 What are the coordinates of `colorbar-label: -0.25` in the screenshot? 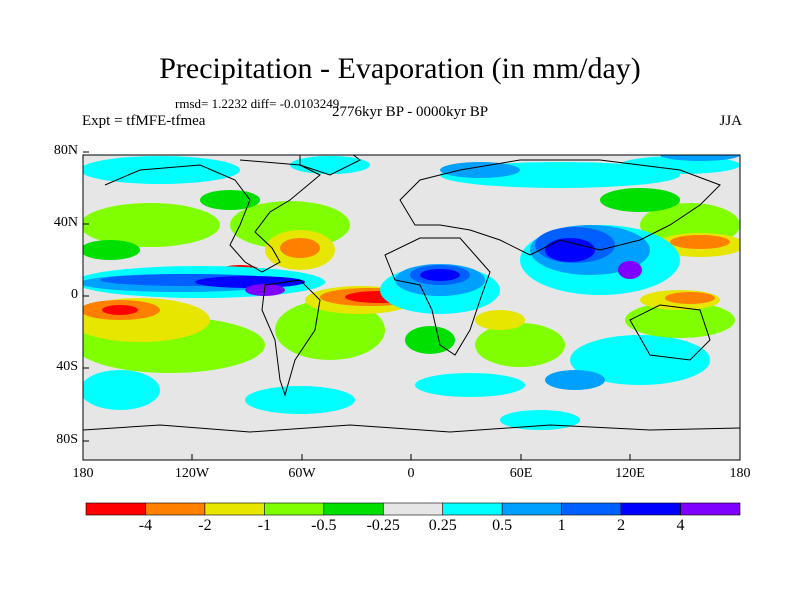 It's located at (383, 525).